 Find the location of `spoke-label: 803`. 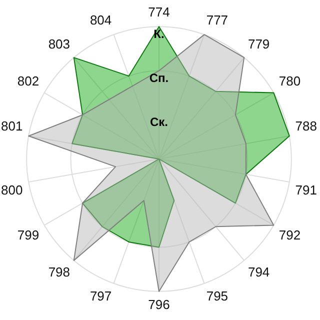

spoke-label: 803 is located at coordinates (59, 44).